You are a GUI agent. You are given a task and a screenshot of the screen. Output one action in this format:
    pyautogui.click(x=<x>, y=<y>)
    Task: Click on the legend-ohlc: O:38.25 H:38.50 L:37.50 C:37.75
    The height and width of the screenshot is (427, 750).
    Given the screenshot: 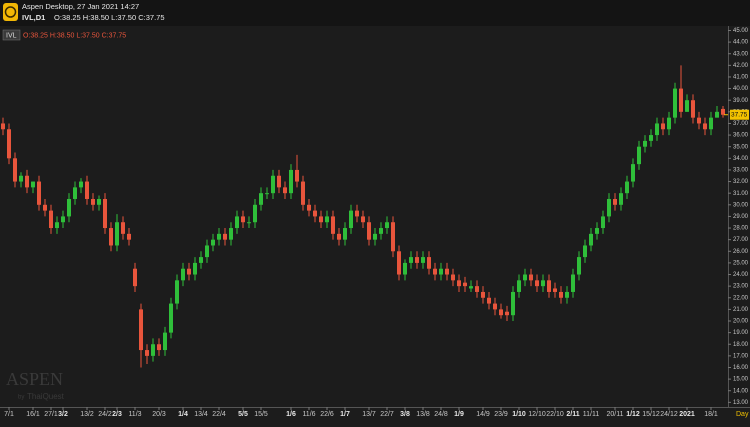 What is the action you would take?
    pyautogui.click(x=74, y=35)
    